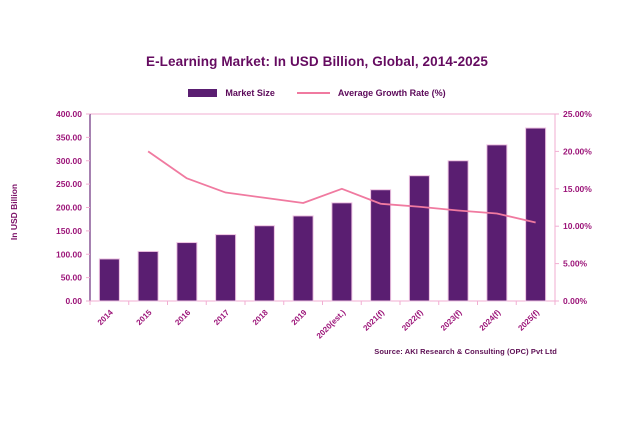 The image size is (634, 422). What do you see at coordinates (536, 214) in the screenshot?
I see `bar-2025(f)` at bounding box center [536, 214].